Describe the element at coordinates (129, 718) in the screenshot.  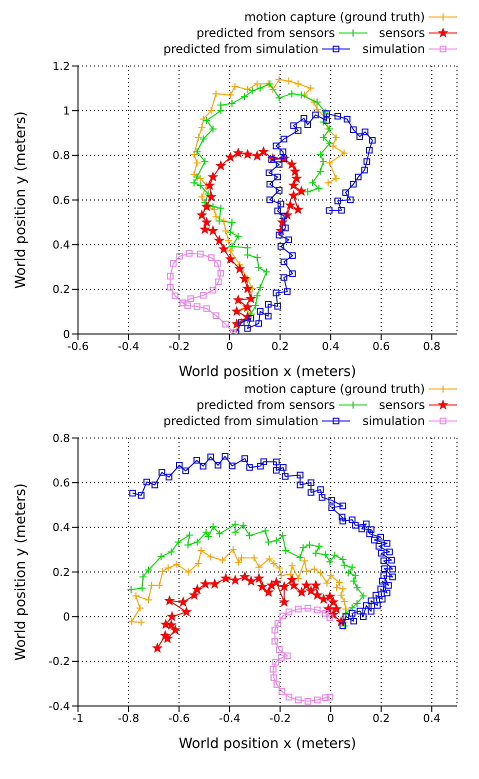
I see `x-tick-label: -0.8` at that location.